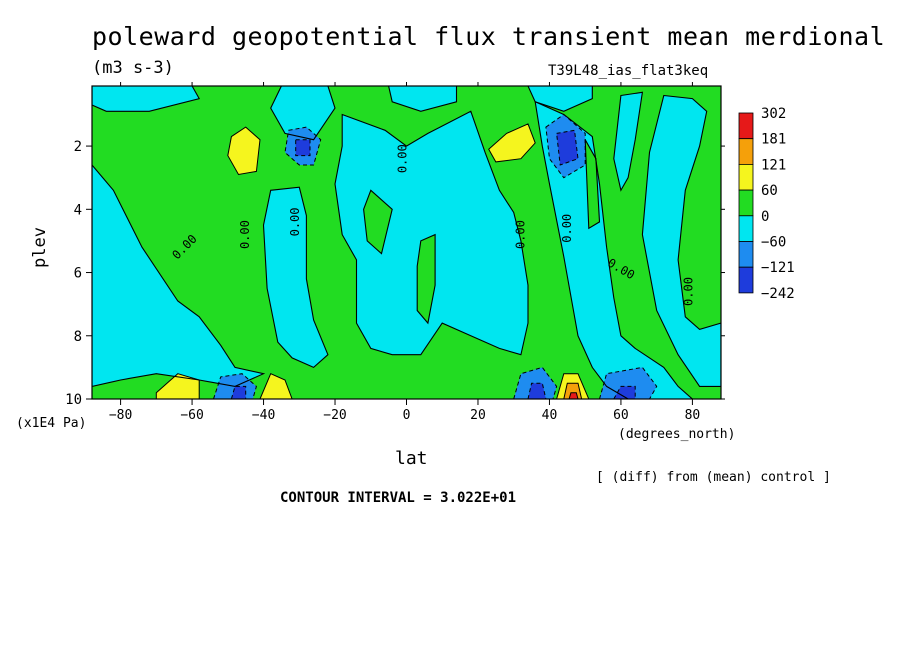 This screenshot has height=654, width=904. I want to click on x-tick-label: −60, so click(191, 415).